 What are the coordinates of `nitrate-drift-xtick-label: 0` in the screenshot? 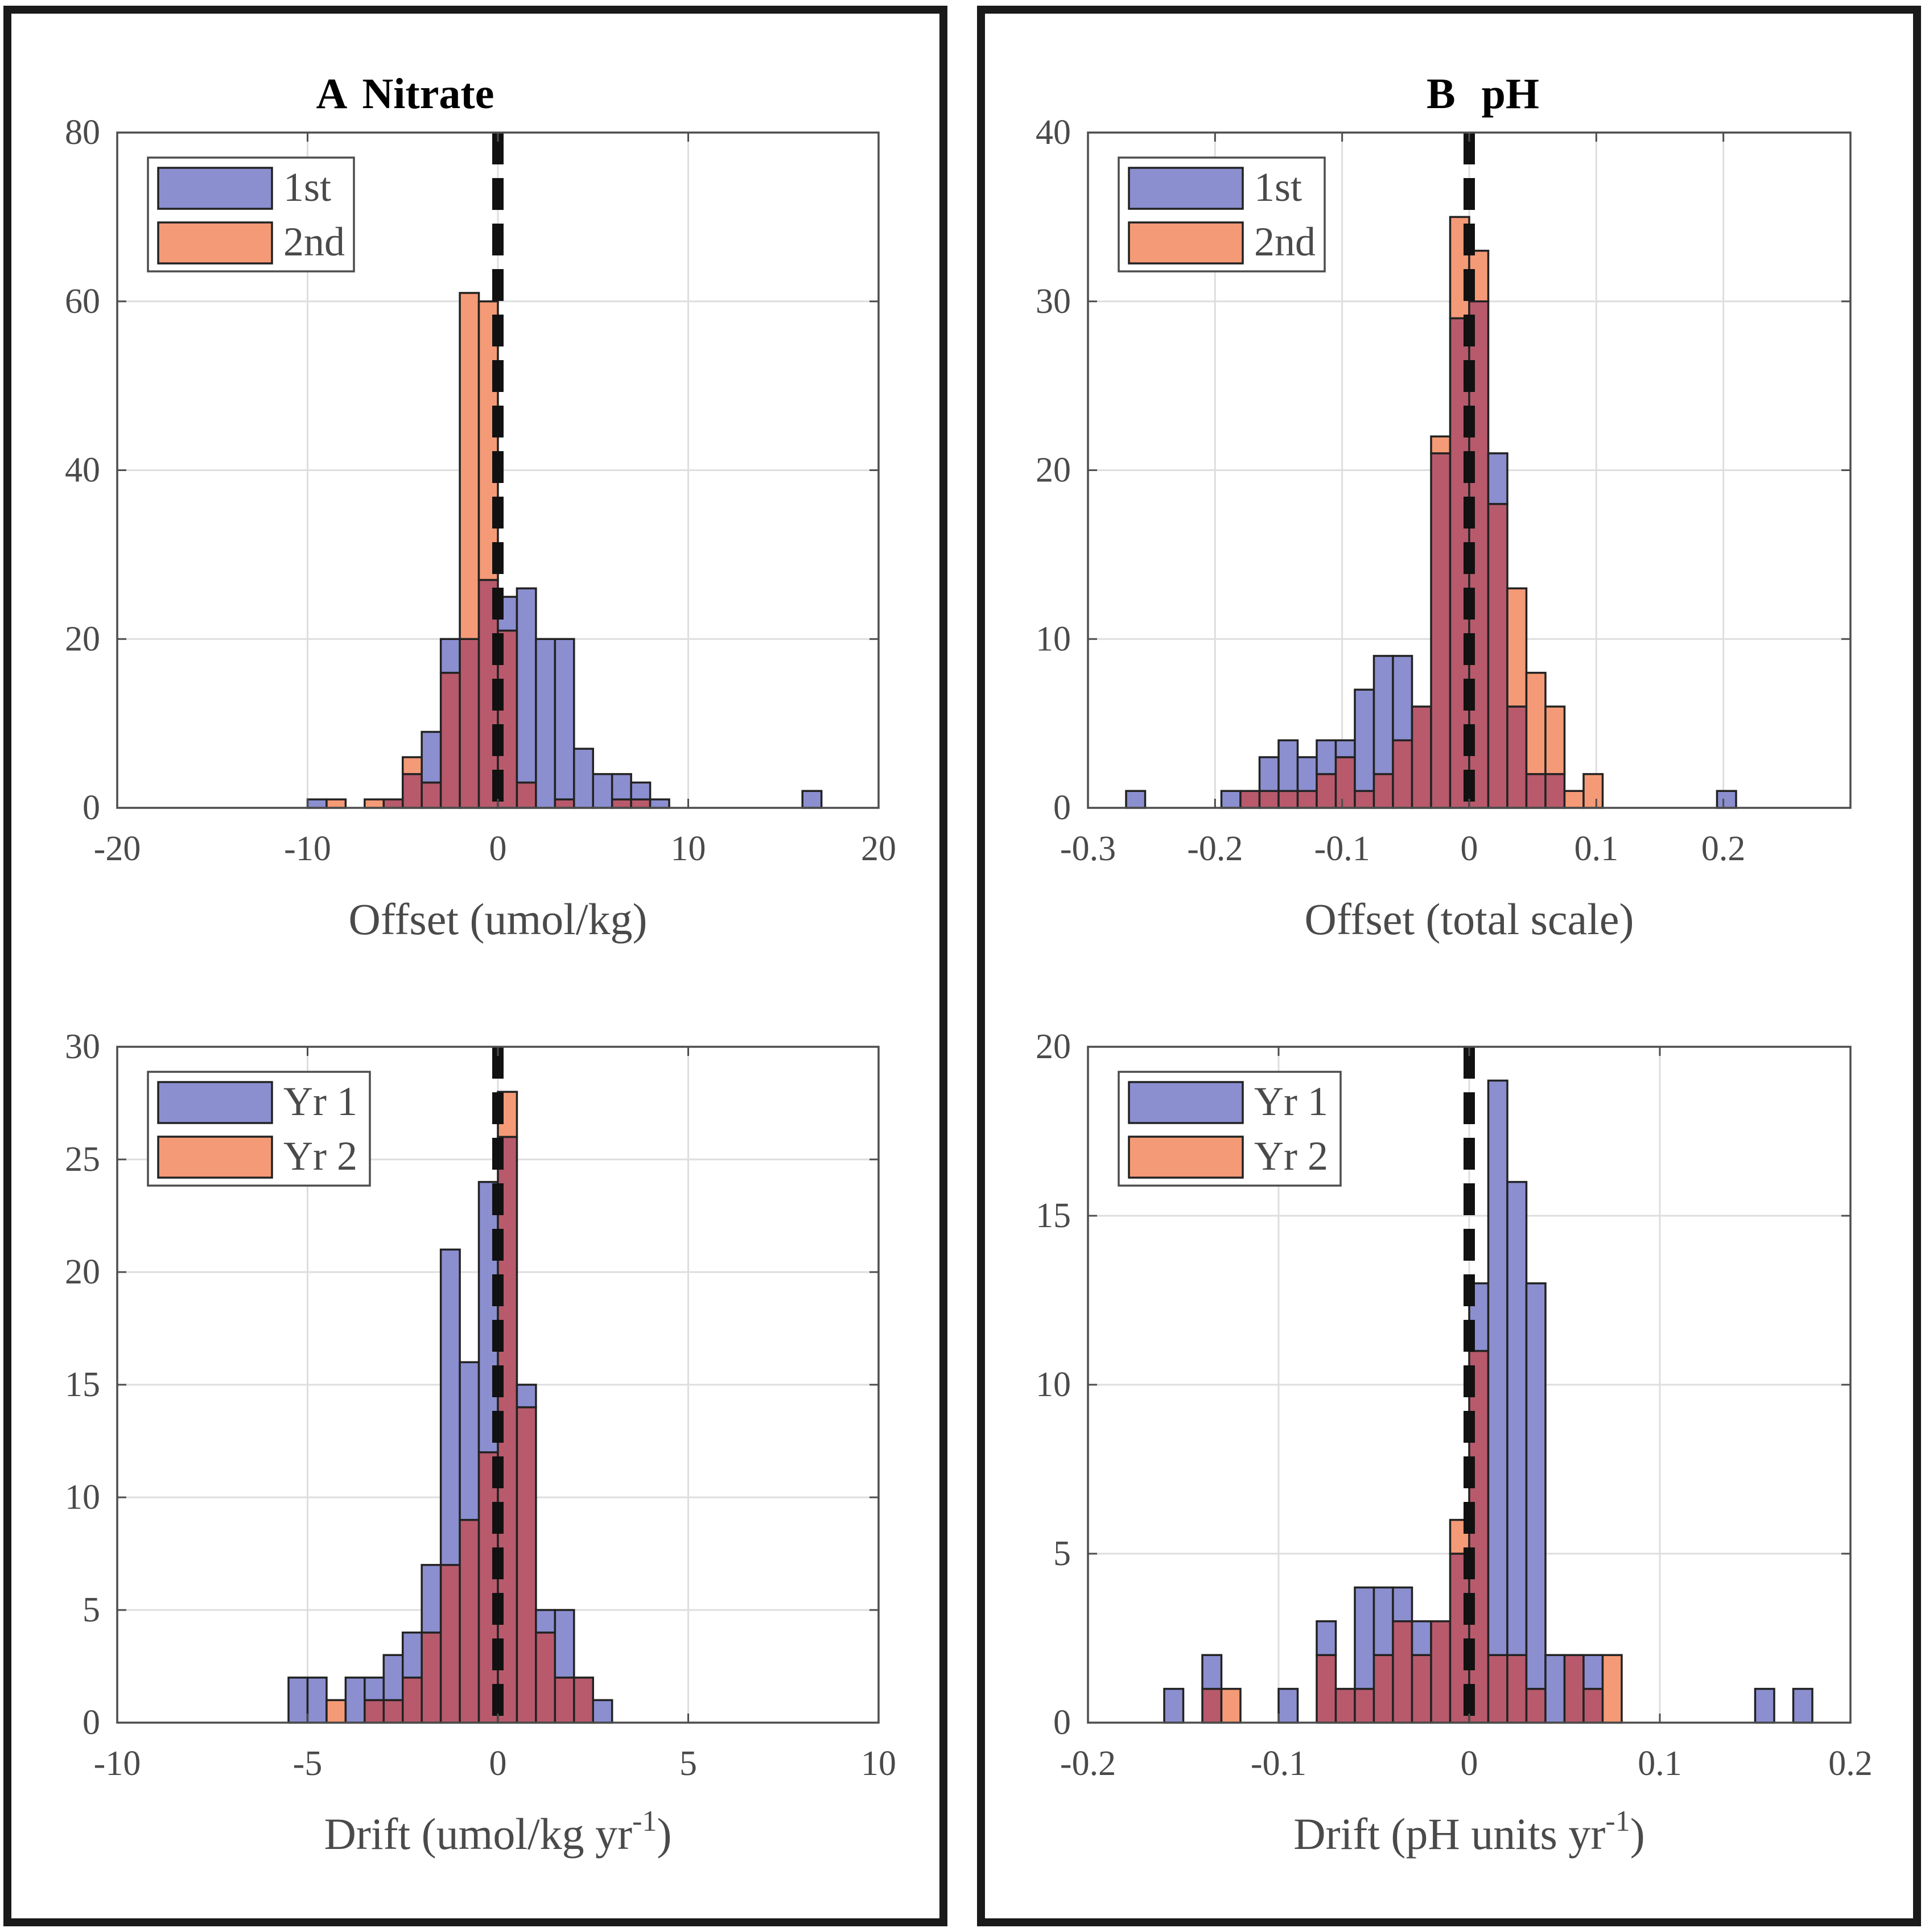 It's located at (498, 1764).